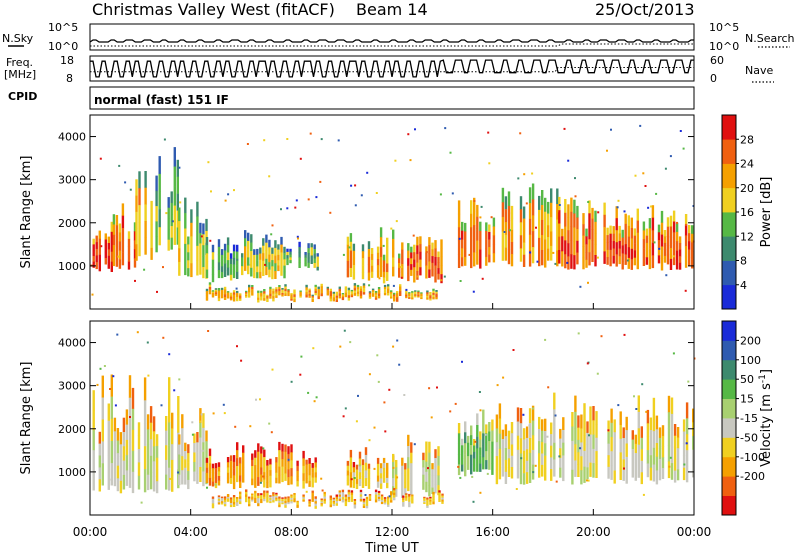 This screenshot has width=800, height=554. Describe the element at coordinates (391, 41) in the screenshot. I see `nsky-trace` at that location.